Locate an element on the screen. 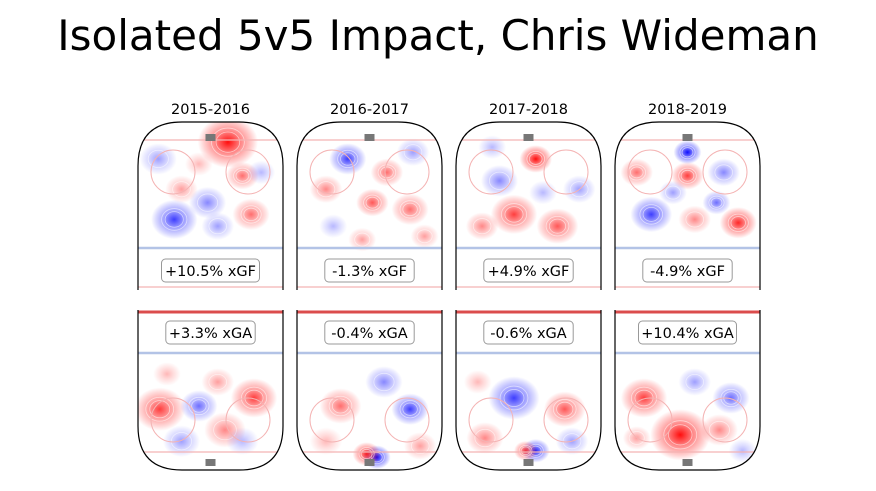 The width and height of the screenshot is (876, 491). season-label: 2017-2018 is located at coordinates (528, 110).